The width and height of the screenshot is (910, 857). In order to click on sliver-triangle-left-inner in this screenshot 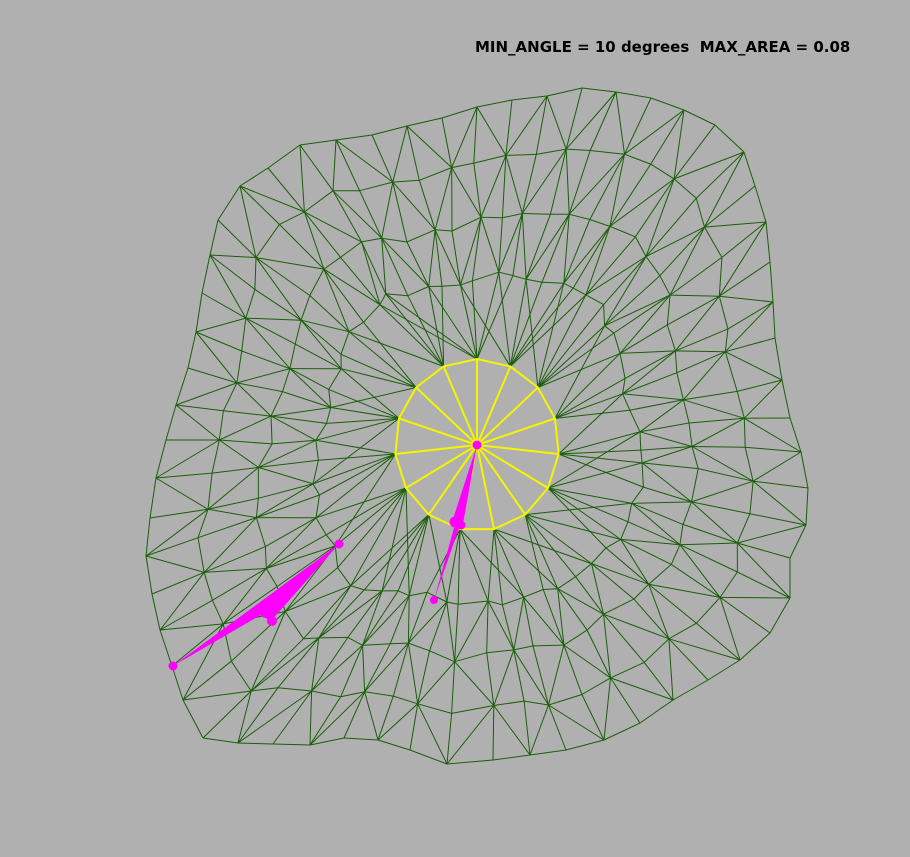, I will do `click(298, 583)`.